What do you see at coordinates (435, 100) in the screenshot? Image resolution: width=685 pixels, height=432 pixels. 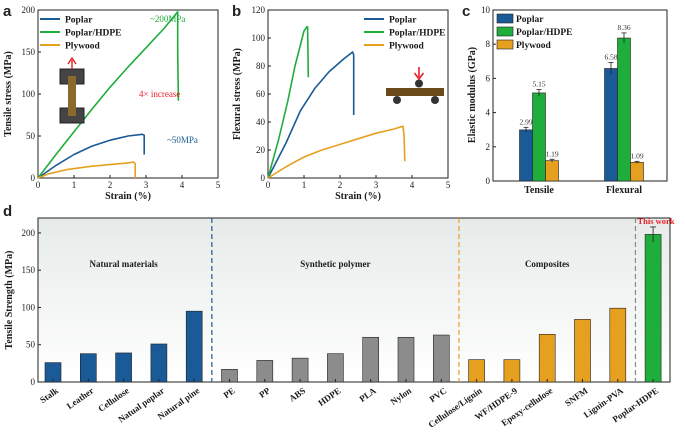 I see `b-right-support-icon` at bounding box center [435, 100].